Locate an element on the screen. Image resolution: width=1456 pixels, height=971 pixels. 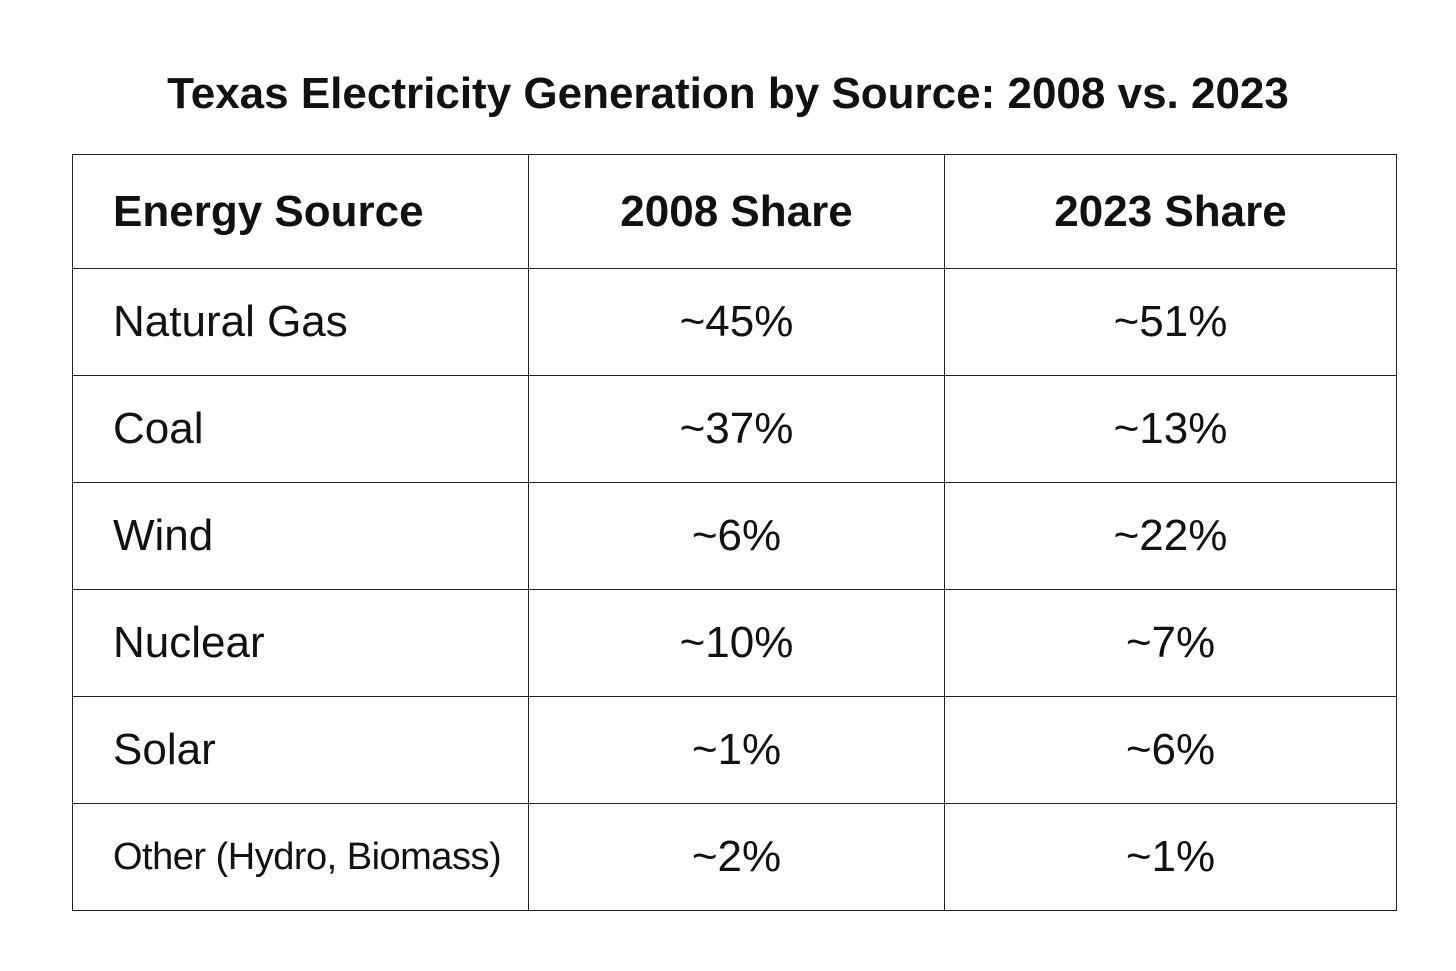
share-2008-cell: ~45% is located at coordinates (736, 322).